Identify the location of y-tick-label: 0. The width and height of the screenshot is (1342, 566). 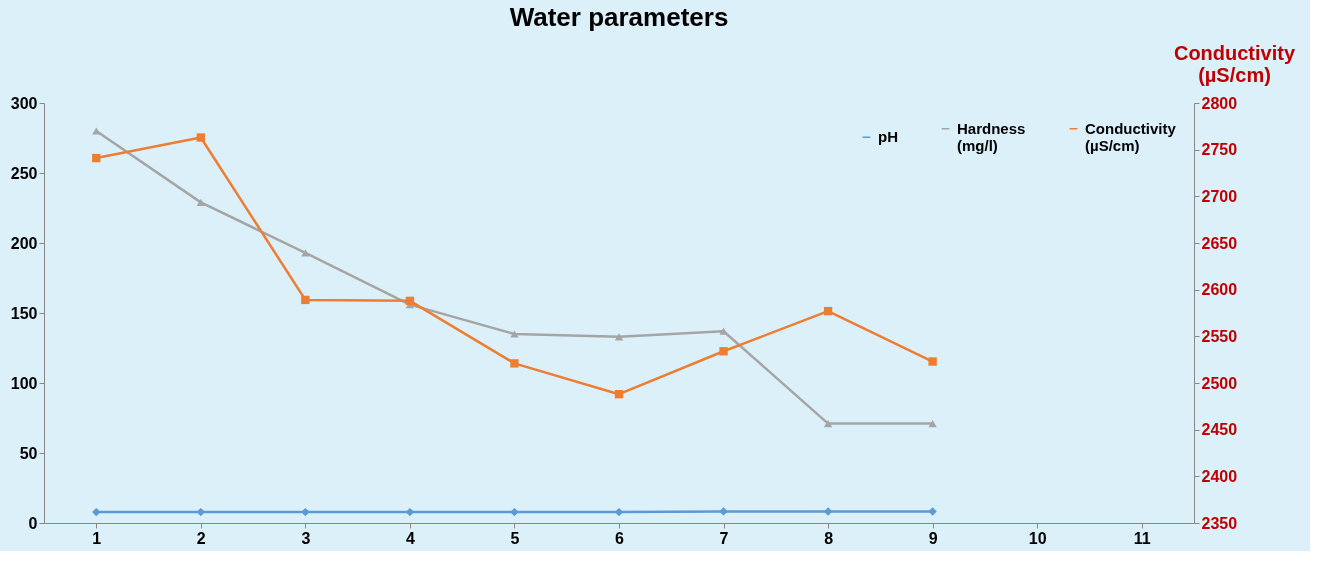
(33, 523).